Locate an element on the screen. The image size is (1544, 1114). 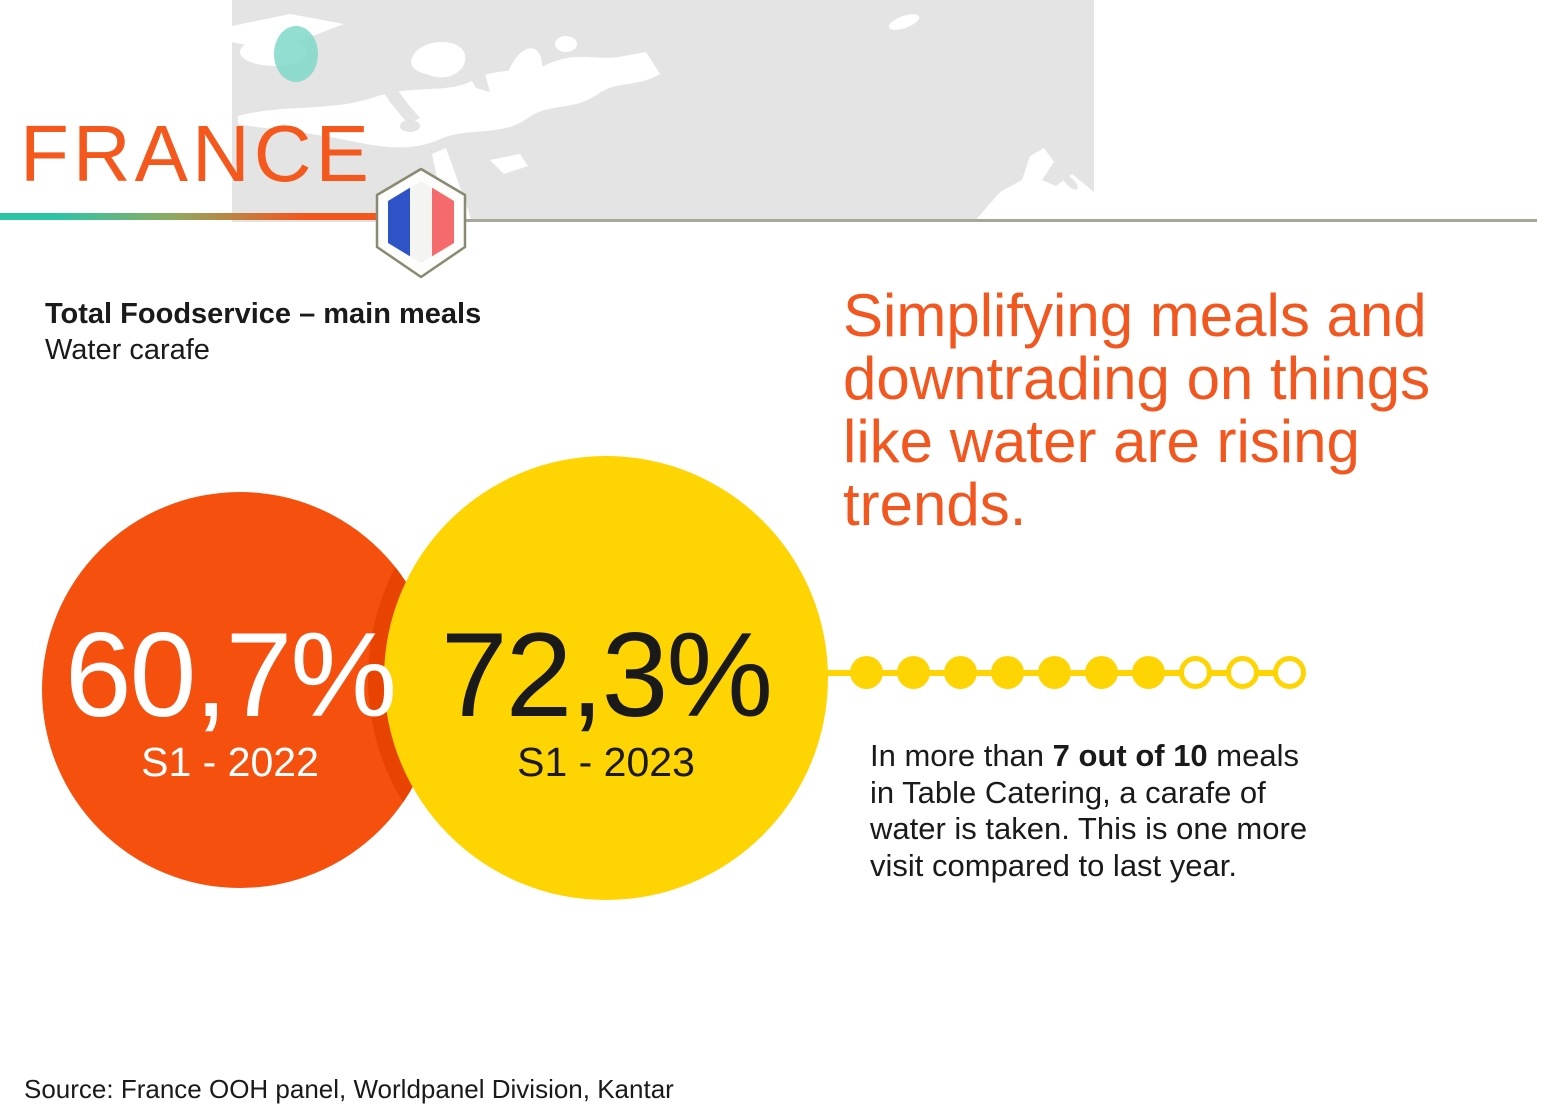
dot-meter is located at coordinates (1072, 673).